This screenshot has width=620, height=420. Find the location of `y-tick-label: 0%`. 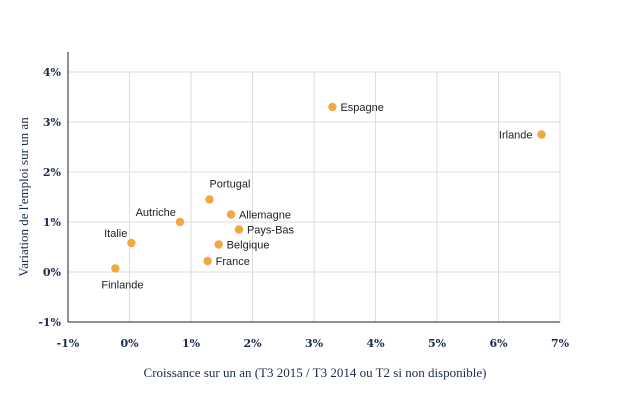

y-tick-label: 0% is located at coordinates (52, 272).